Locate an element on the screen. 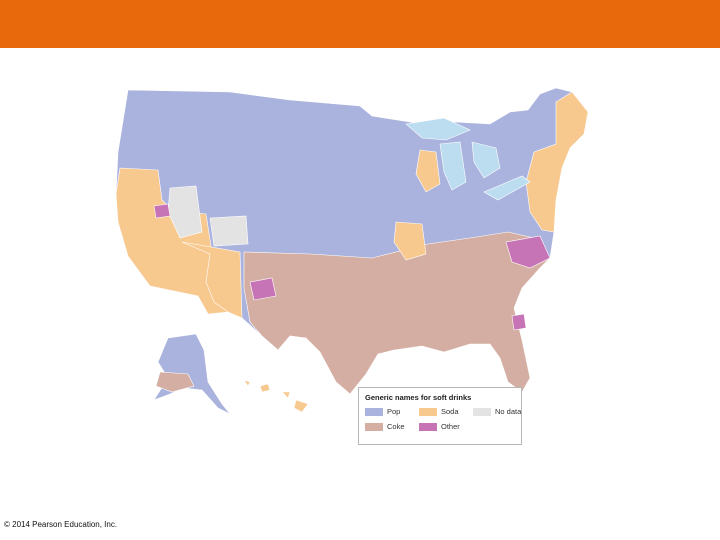  other-georgia is located at coordinates (519, 322).